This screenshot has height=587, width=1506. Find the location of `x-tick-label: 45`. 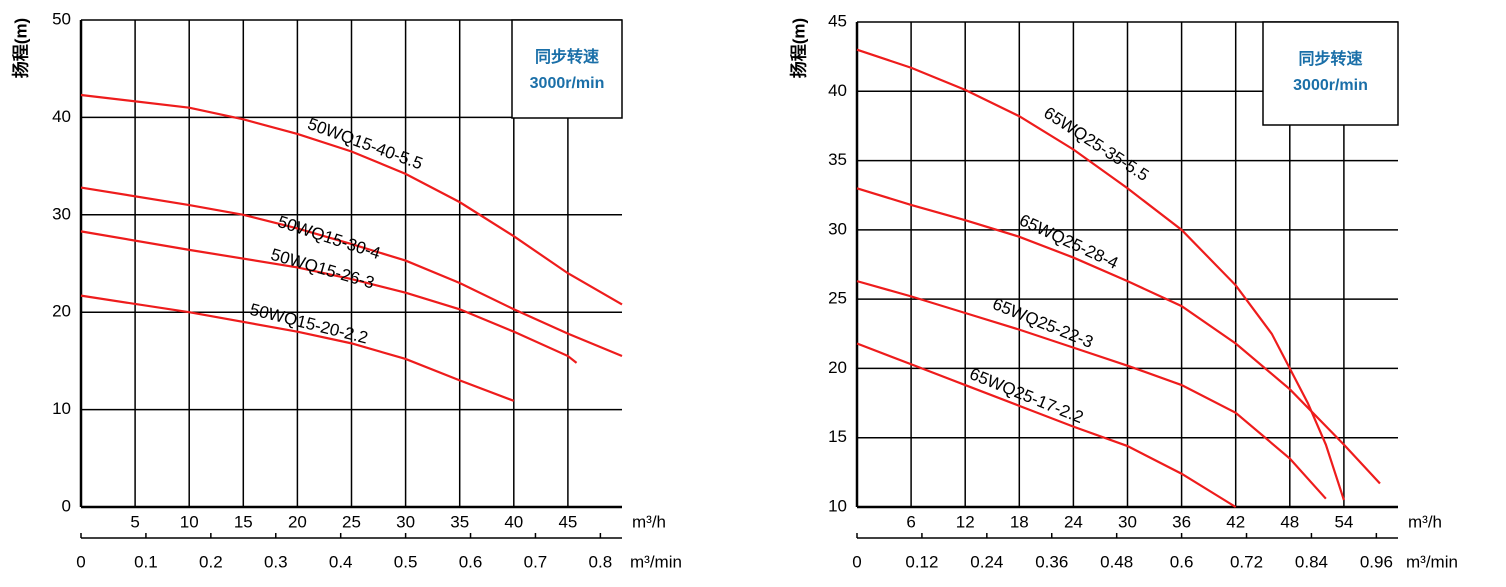

x-tick-label: 45 is located at coordinates (567, 521).